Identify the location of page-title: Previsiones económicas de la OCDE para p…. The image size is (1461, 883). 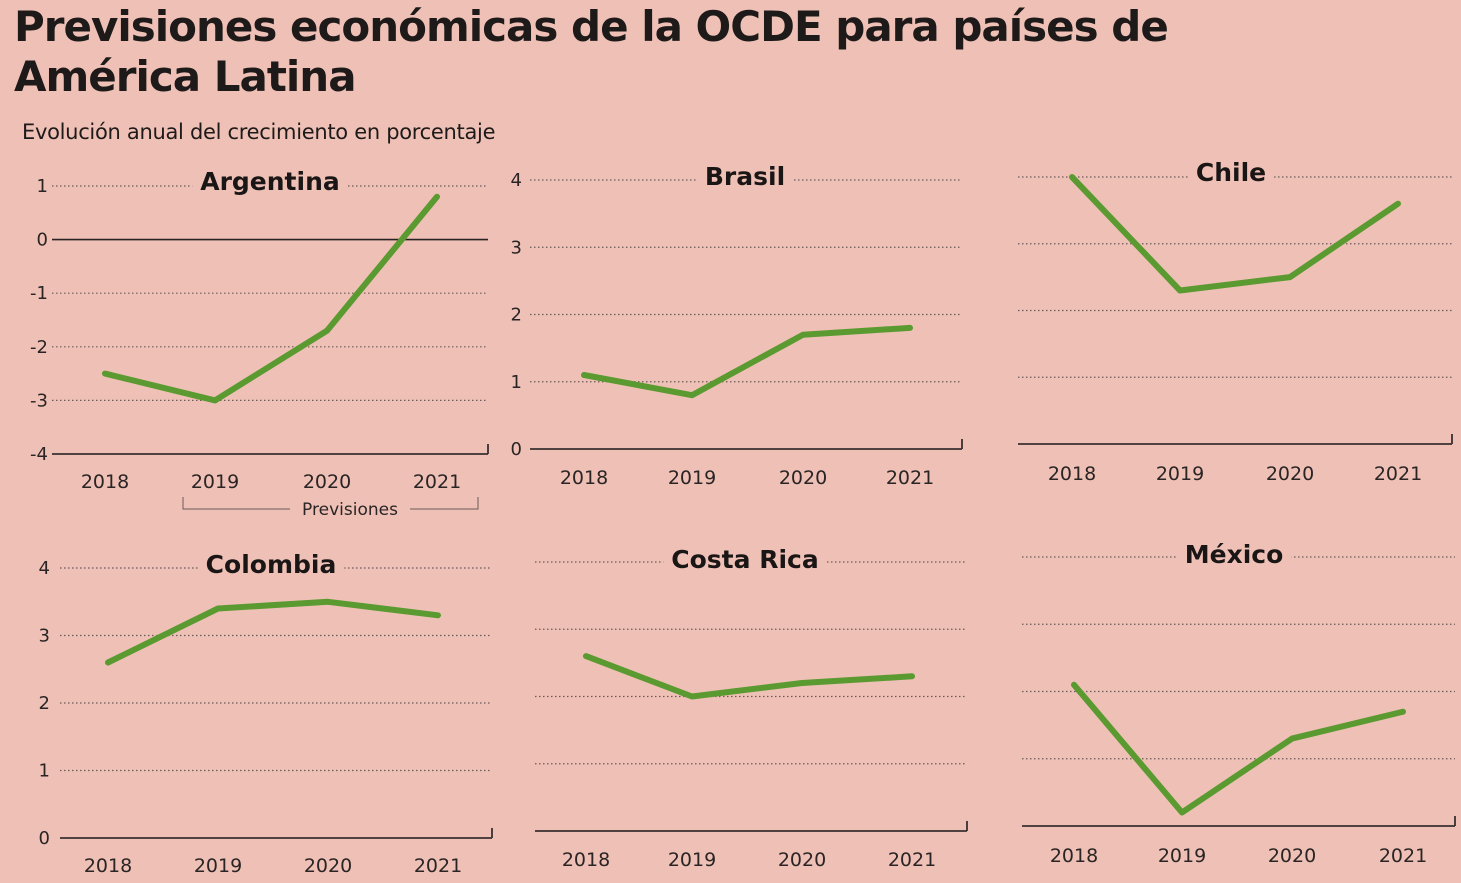
(591, 51).